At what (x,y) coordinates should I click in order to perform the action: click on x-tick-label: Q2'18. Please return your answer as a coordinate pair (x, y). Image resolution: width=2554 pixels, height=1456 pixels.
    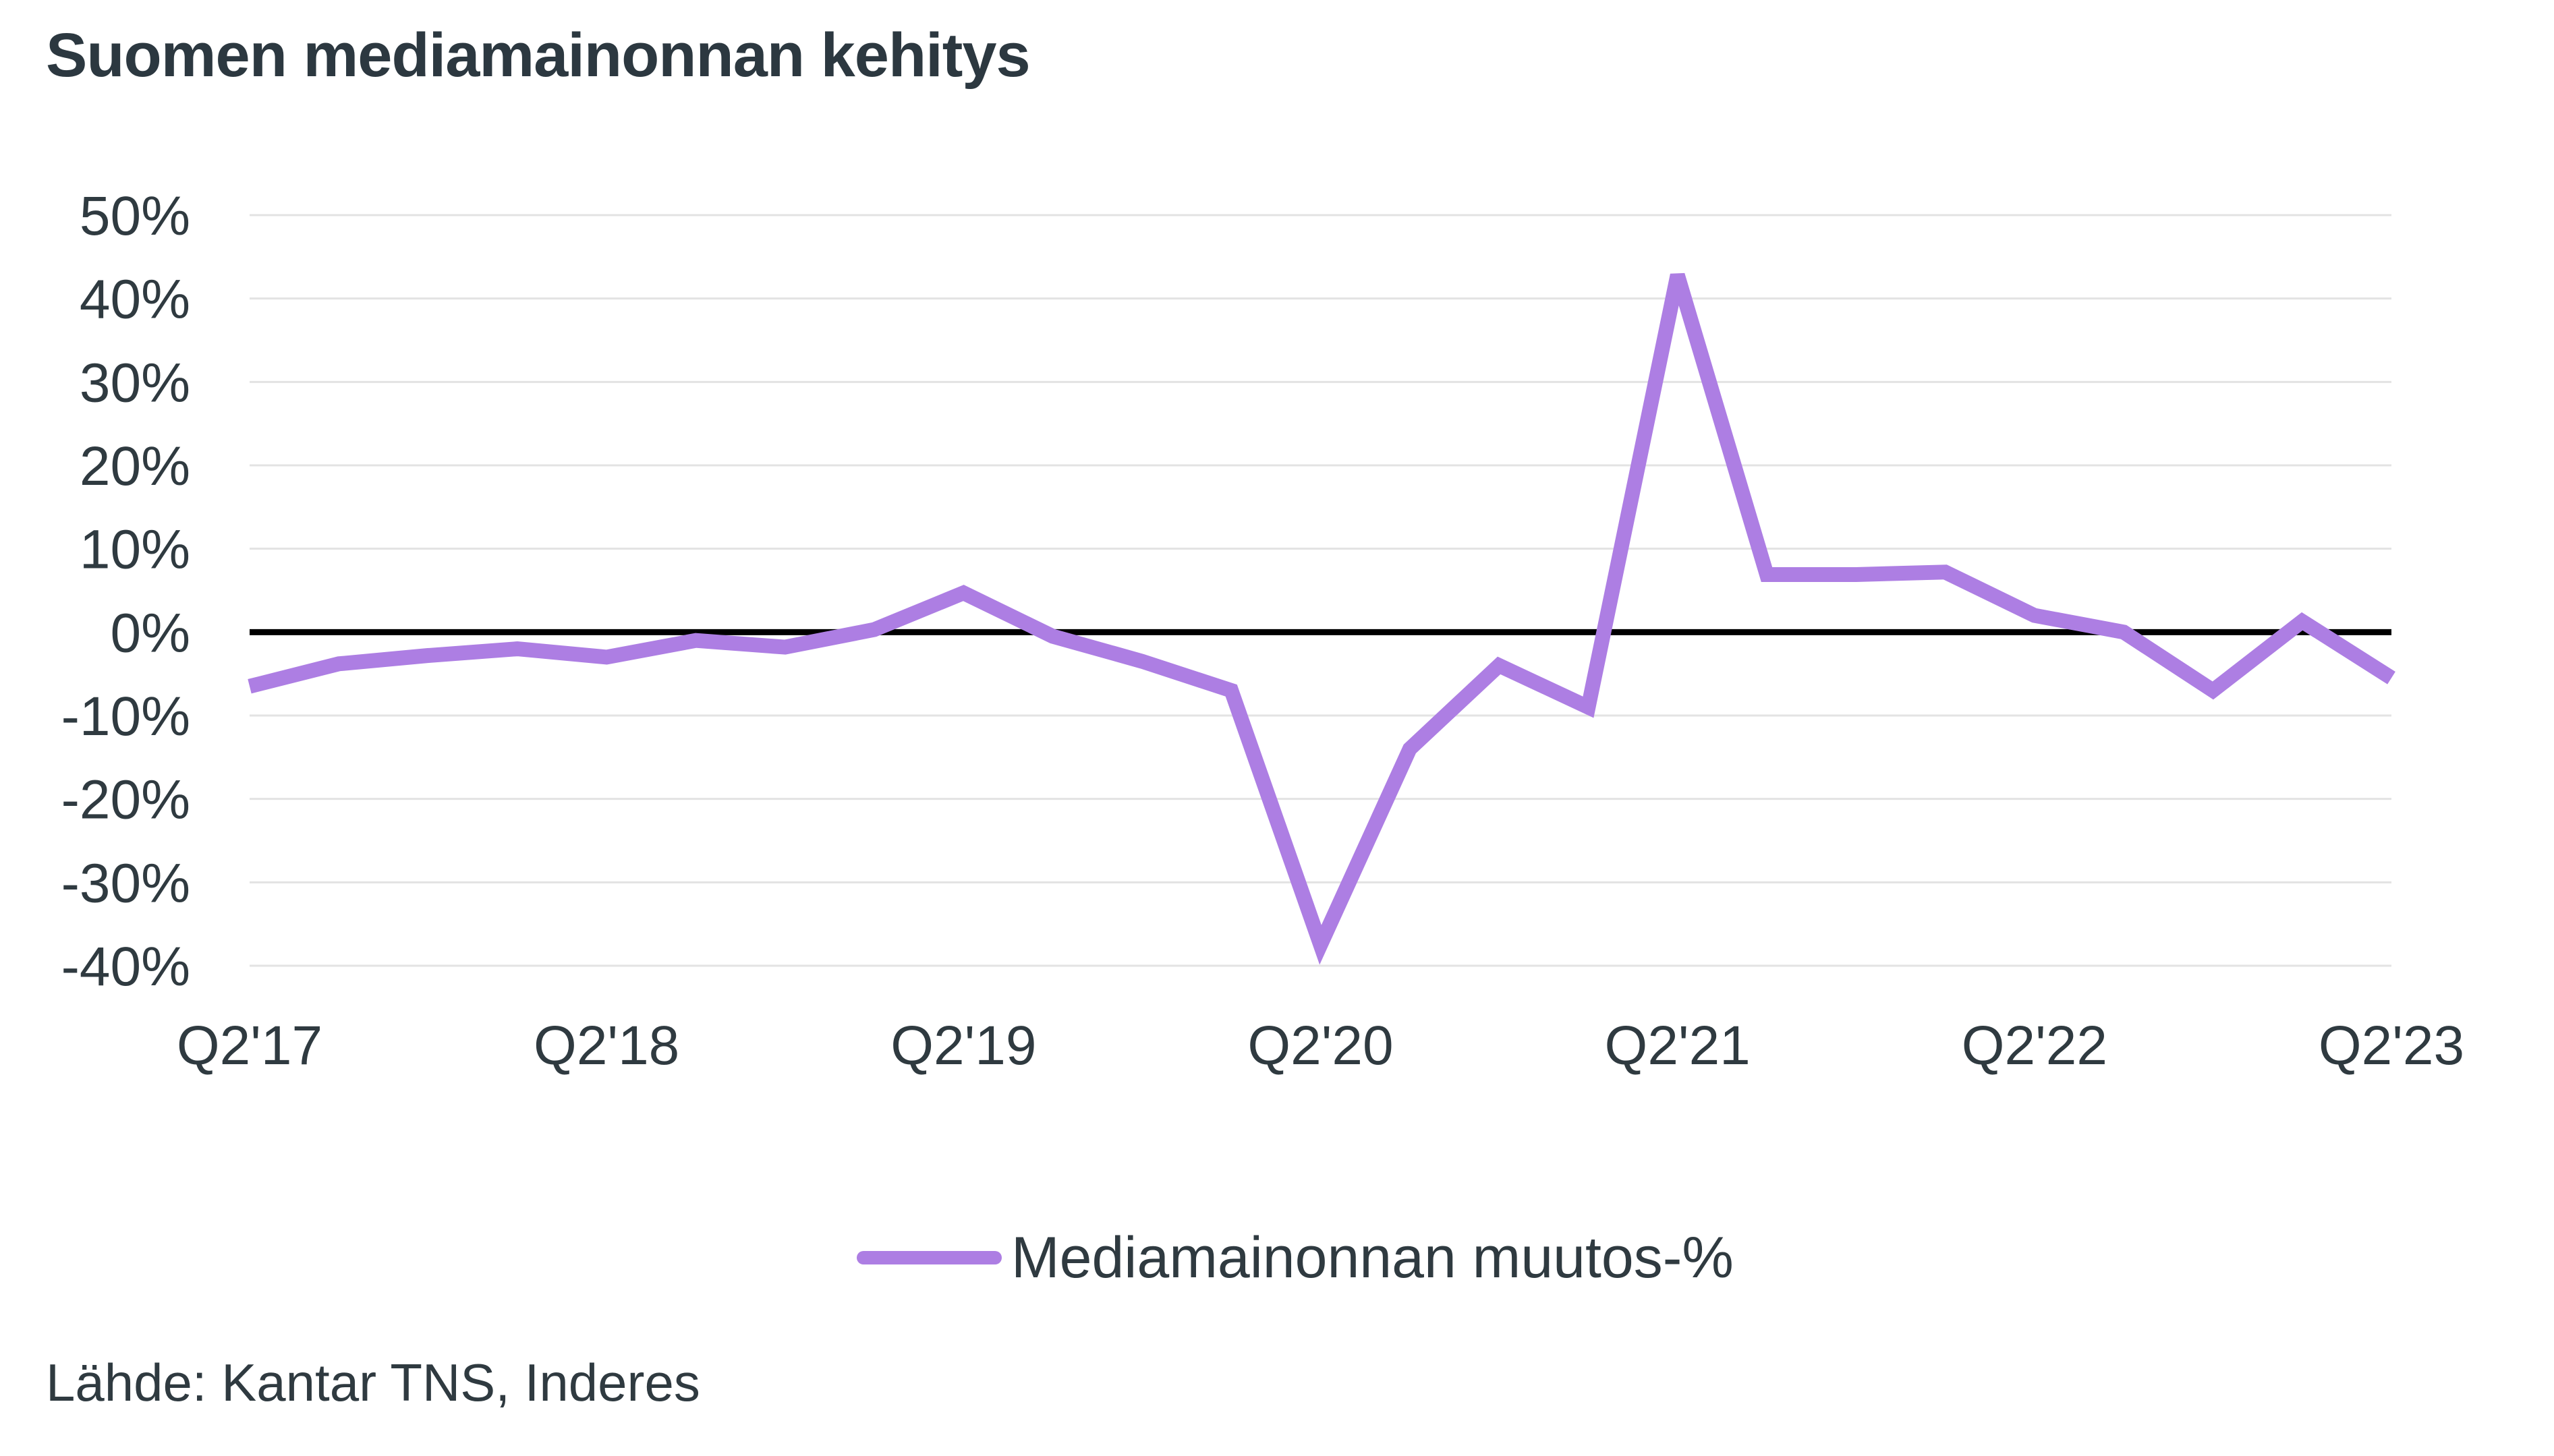
    Looking at the image, I should click on (606, 1045).